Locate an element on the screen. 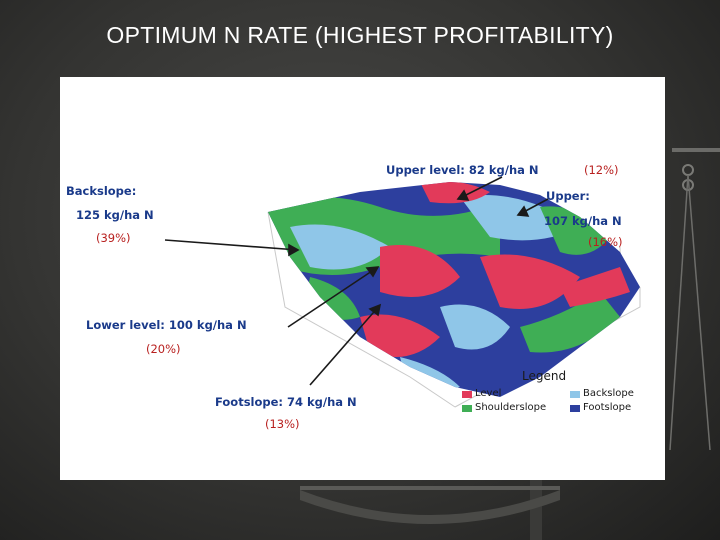 The height and width of the screenshot is (540, 720). backslope-percent: (39%) is located at coordinates (113, 238).